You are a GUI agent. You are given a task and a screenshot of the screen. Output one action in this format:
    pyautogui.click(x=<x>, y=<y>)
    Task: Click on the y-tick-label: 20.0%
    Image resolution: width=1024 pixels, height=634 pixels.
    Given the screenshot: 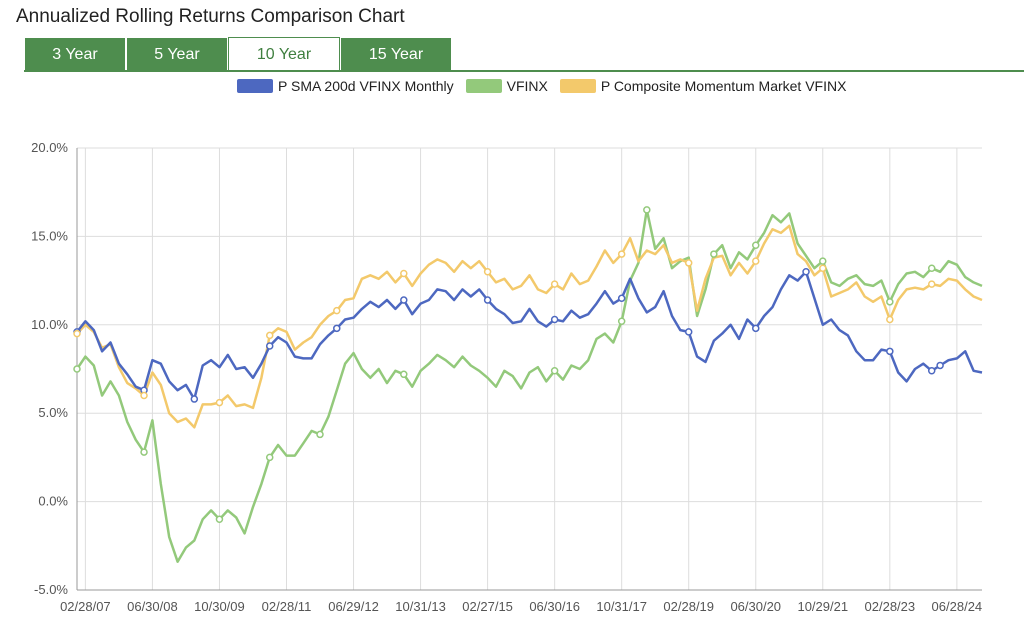 What is the action you would take?
    pyautogui.click(x=49, y=147)
    